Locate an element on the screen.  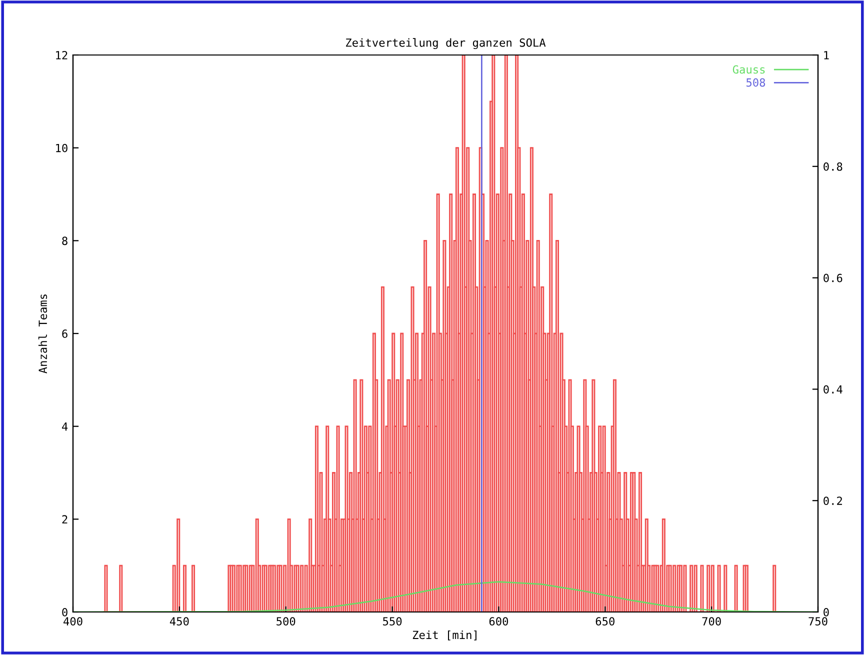
chart-title: Zeitverteilung der ganzen SOLA is located at coordinates (446, 44).